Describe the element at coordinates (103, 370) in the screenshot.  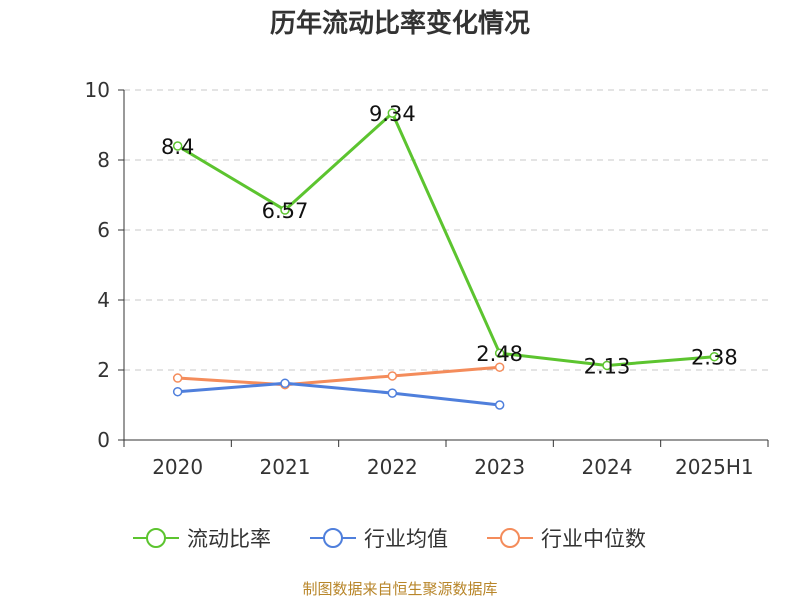
I see `y-tick-label: 2` at that location.